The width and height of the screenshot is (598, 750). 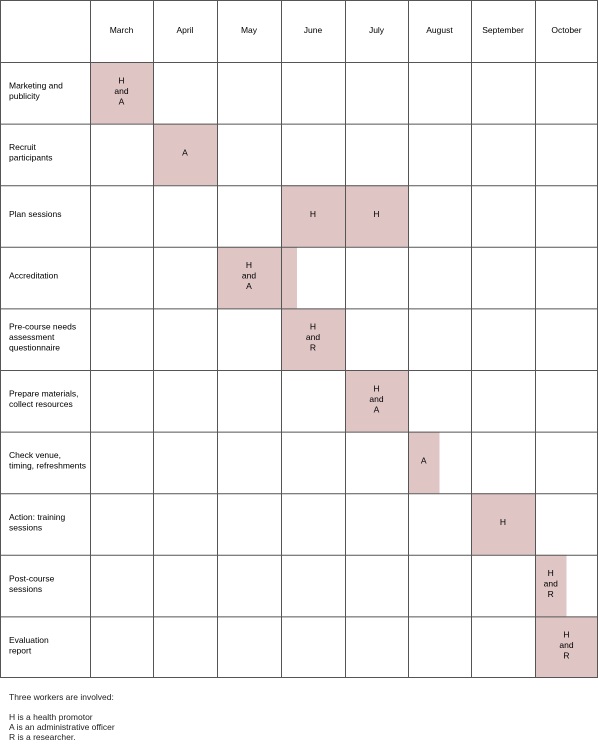 What do you see at coordinates (35, 214) in the screenshot?
I see `task-label: Plan sessions` at bounding box center [35, 214].